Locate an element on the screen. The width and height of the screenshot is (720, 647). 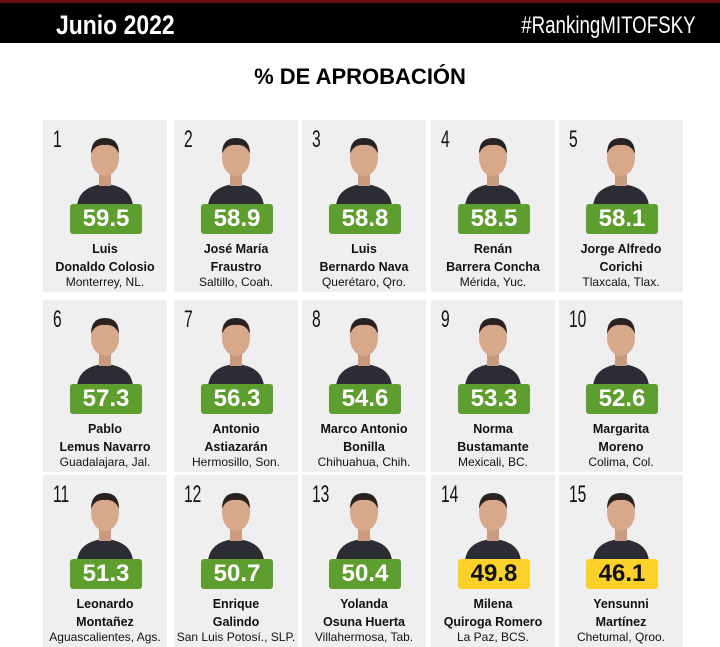
candidate-name: Leonardo Montañez is located at coordinates (105, 613).